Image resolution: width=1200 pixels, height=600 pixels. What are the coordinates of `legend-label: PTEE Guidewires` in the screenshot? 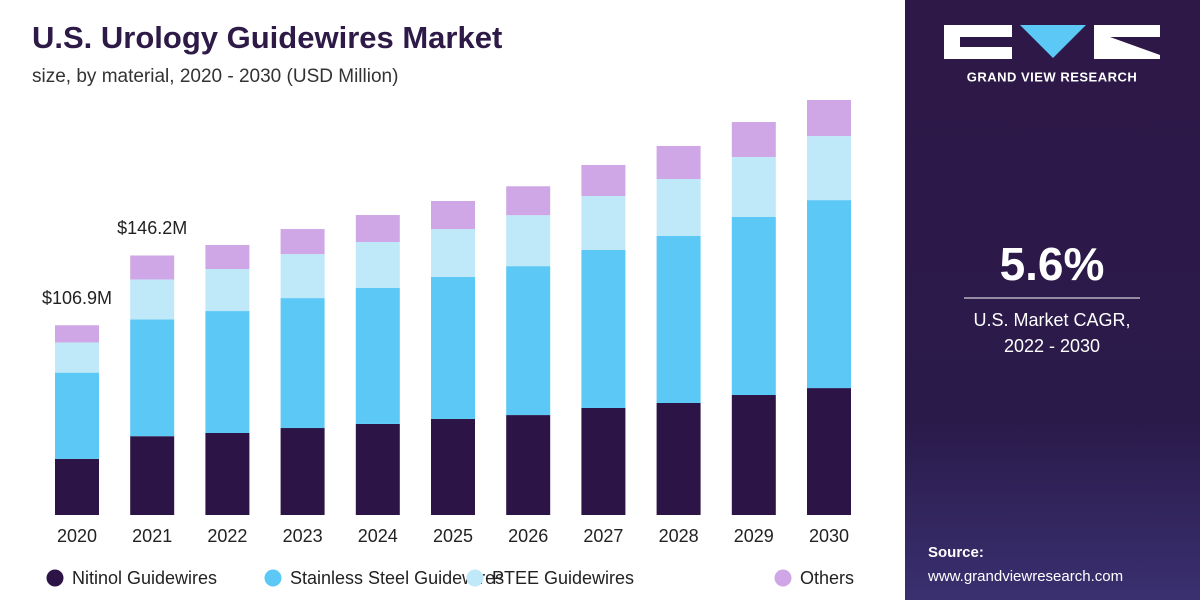 It's located at (563, 578).